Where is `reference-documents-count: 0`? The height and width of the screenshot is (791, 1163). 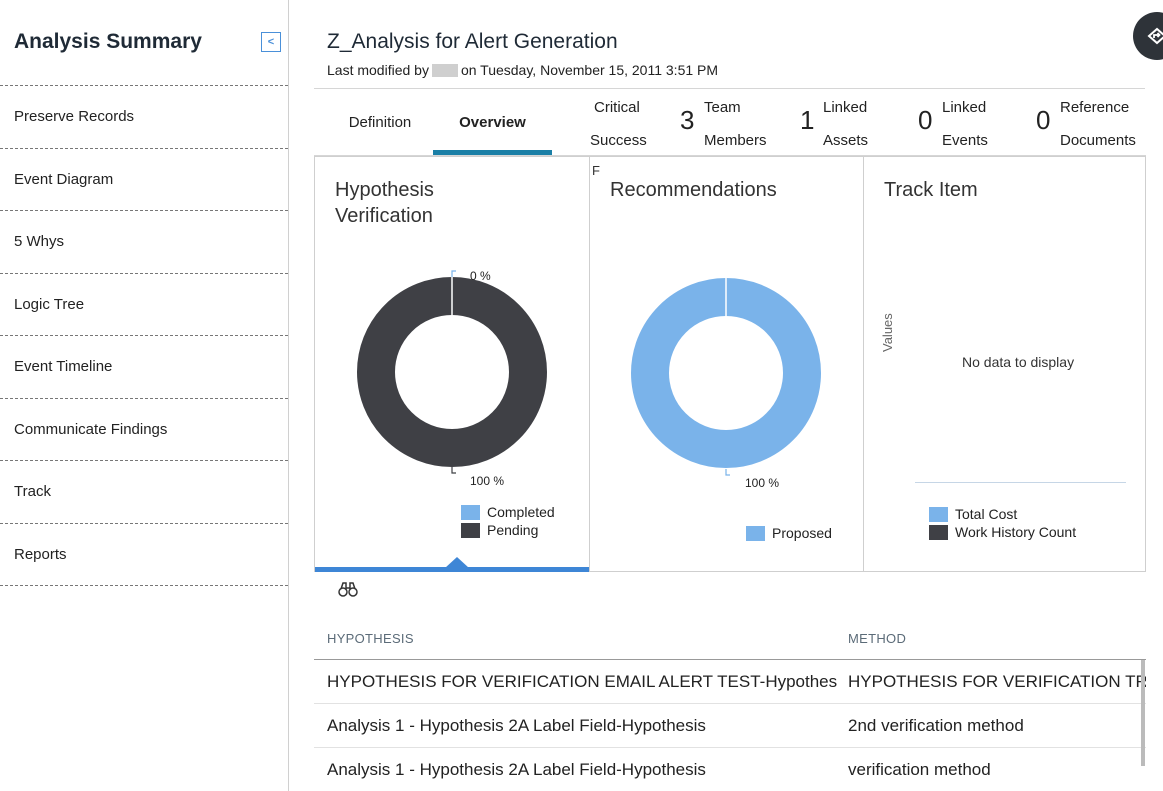
reference-documents-count: 0 is located at coordinates (1043, 120).